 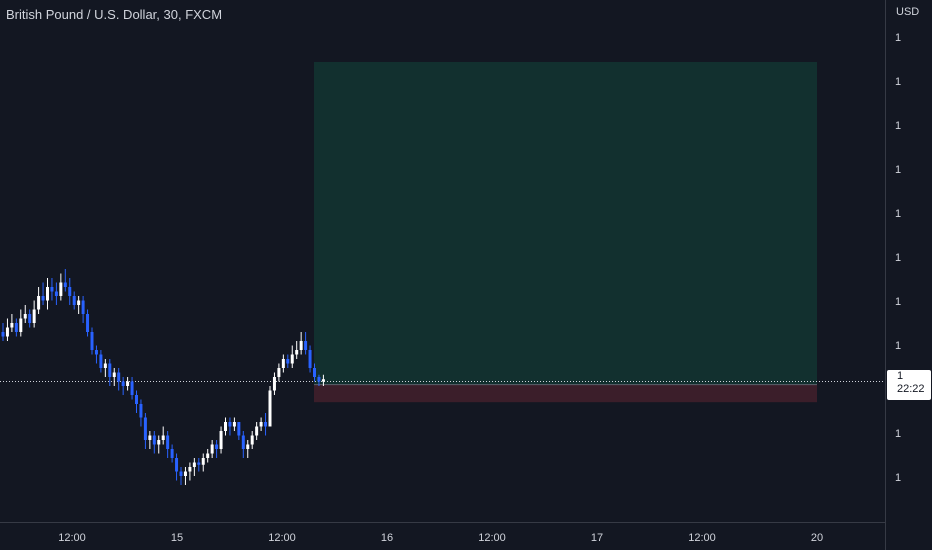 What do you see at coordinates (900, 376) in the screenshot?
I see `last-price-value: 1` at bounding box center [900, 376].